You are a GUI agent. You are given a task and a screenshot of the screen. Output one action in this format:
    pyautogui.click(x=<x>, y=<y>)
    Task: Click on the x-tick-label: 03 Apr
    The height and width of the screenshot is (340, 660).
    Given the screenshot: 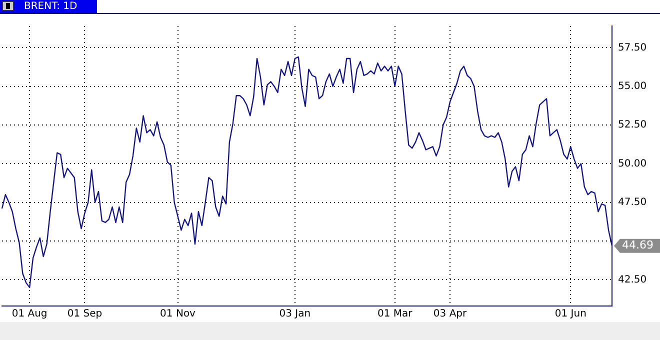 What is the action you would take?
    pyautogui.click(x=450, y=314)
    